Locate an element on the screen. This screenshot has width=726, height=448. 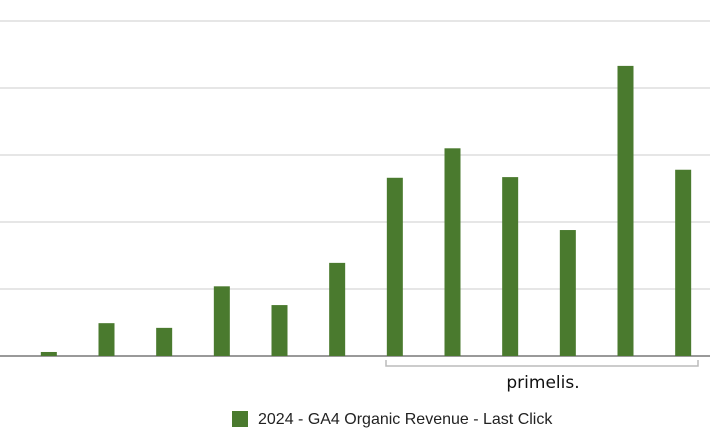
legend-swatch is located at coordinates (240, 419).